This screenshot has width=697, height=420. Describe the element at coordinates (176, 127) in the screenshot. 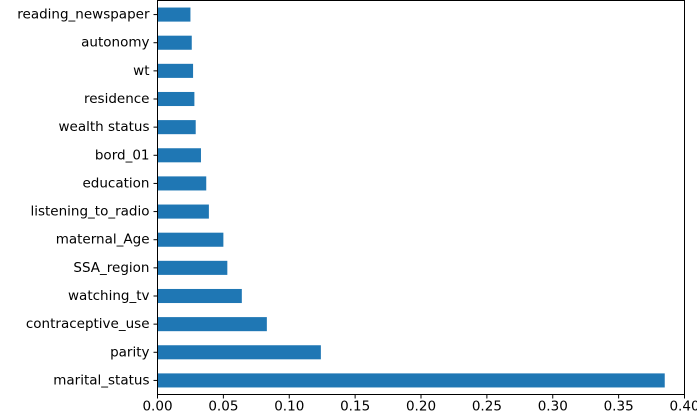

I see `bar-wealth-status` at that location.